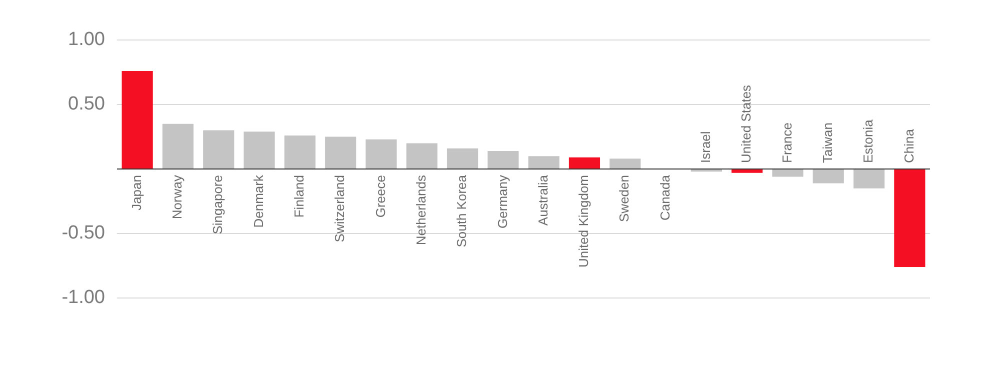 The image size is (986, 369). I want to click on x-tick-label: Estonia, so click(868, 140).